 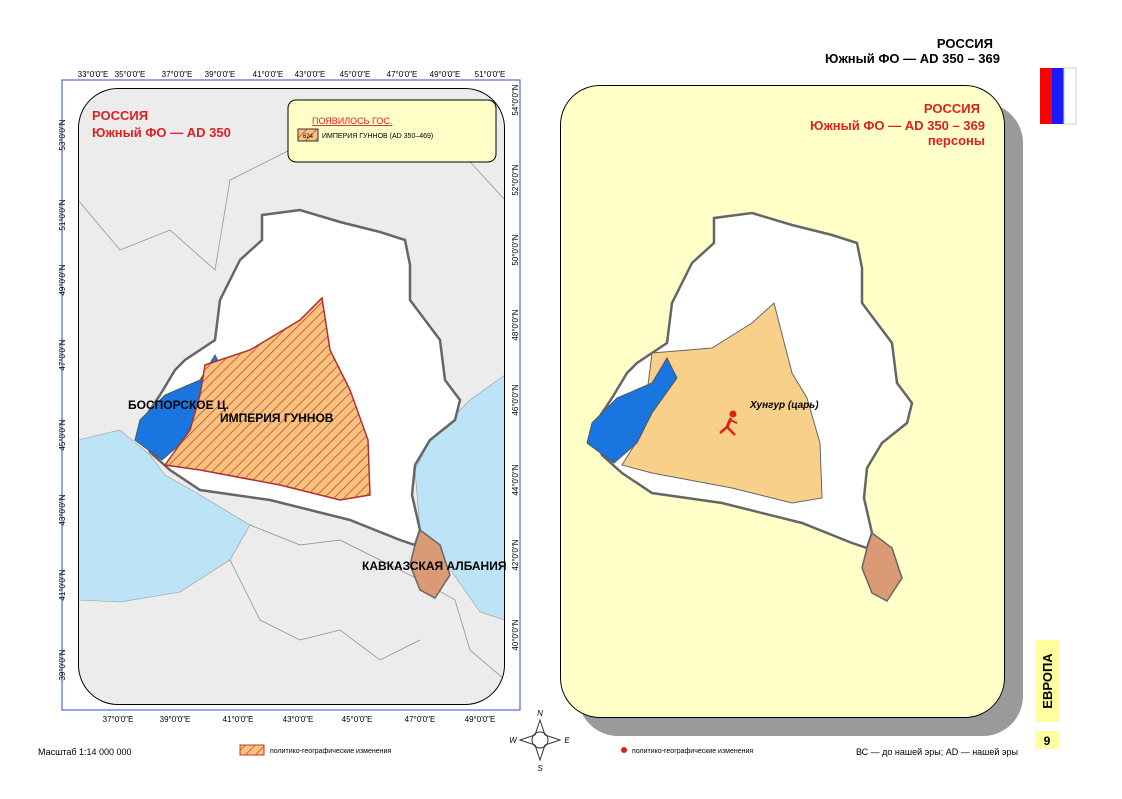 I want to click on latitude-label: 53°0'0"N, so click(x=62, y=134).